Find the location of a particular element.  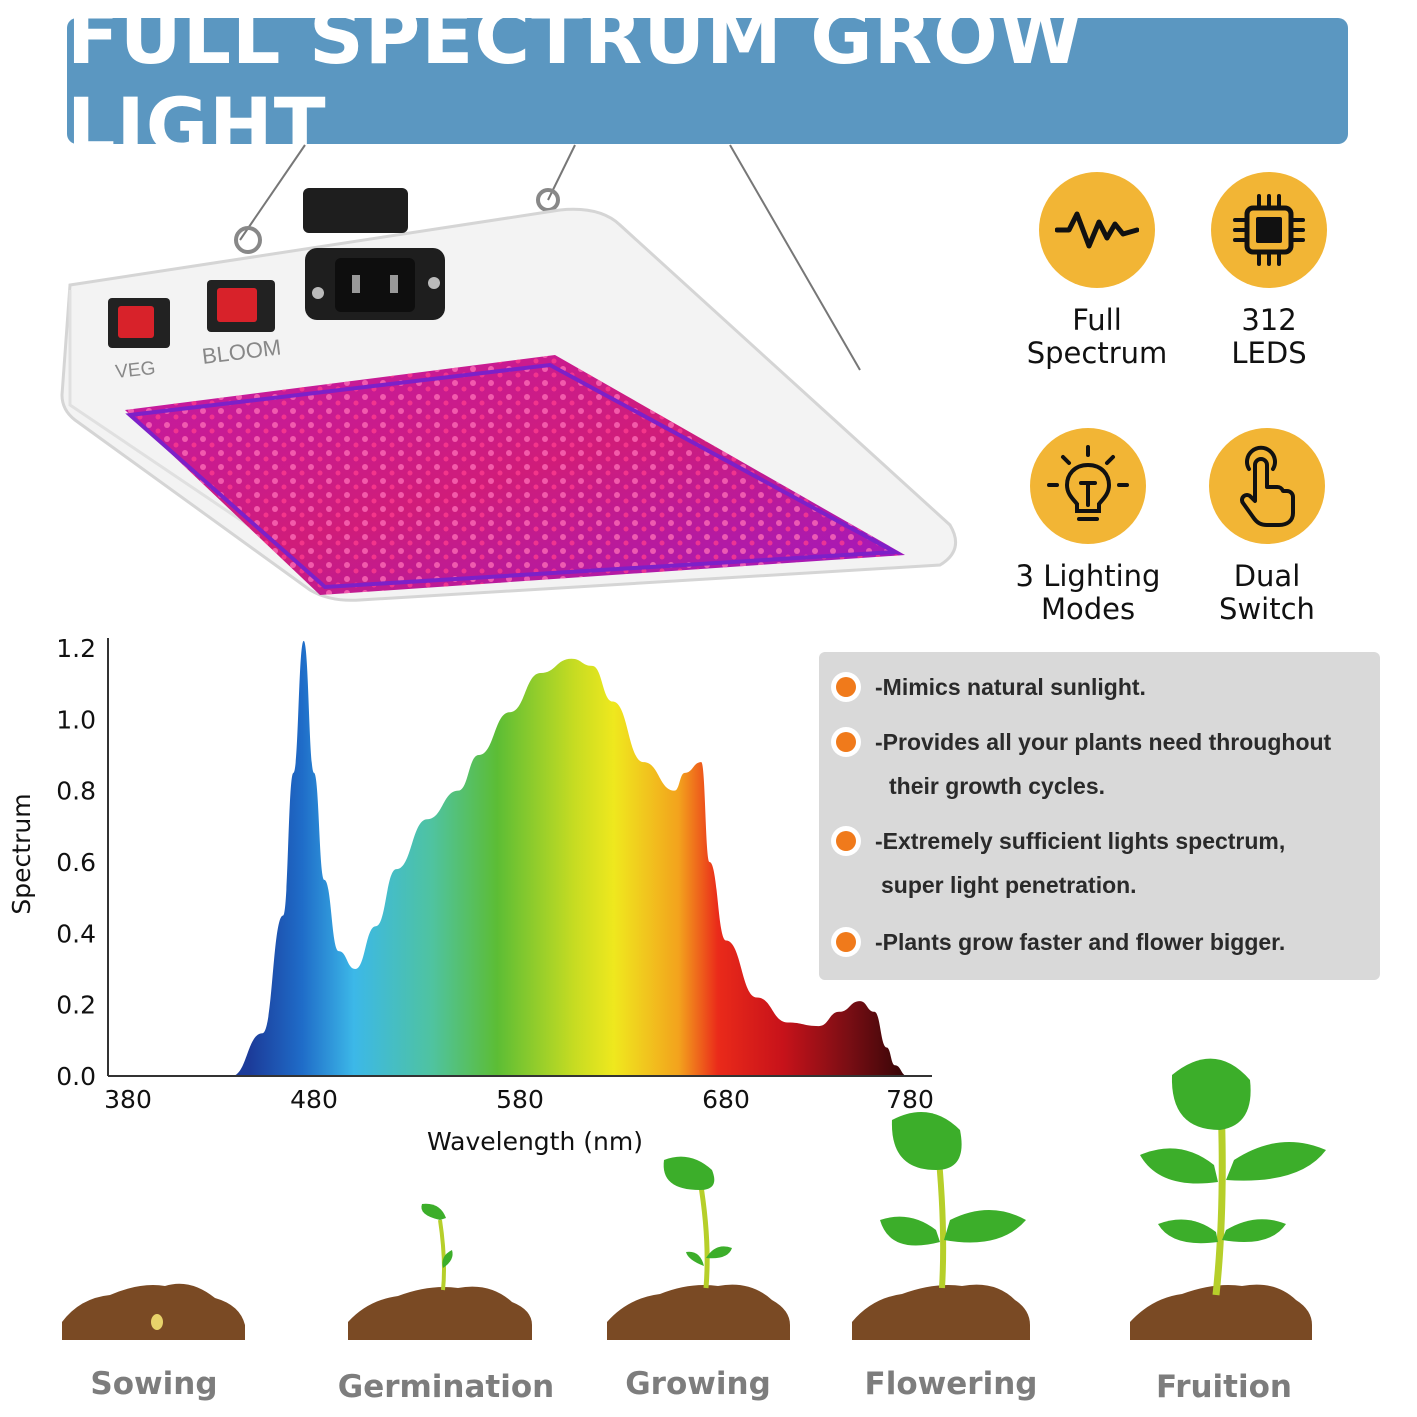

y-tick-label: 0.0 is located at coordinates (76, 1076).